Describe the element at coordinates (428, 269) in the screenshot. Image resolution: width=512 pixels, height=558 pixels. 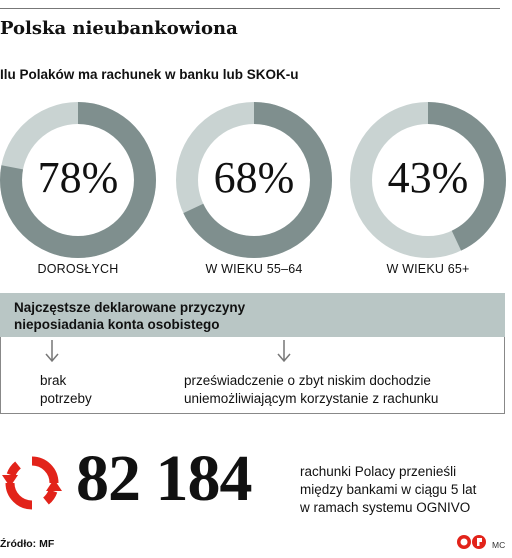
I see `donut-category-label: W WIEKU 65+` at that location.